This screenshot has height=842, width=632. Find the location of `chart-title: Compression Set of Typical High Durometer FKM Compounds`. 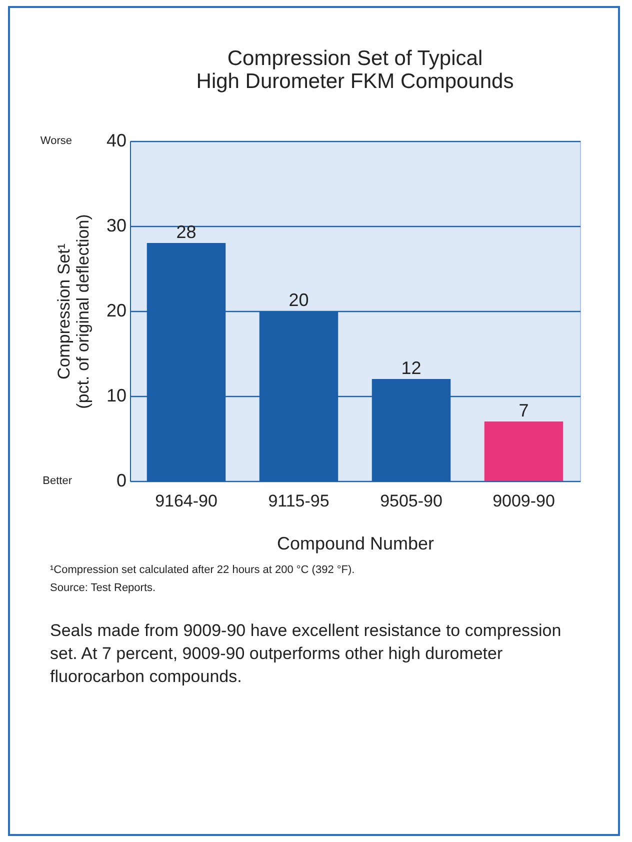

chart-title: Compression Set of Typical High Durometer FKM Compounds is located at coordinates (355, 70).